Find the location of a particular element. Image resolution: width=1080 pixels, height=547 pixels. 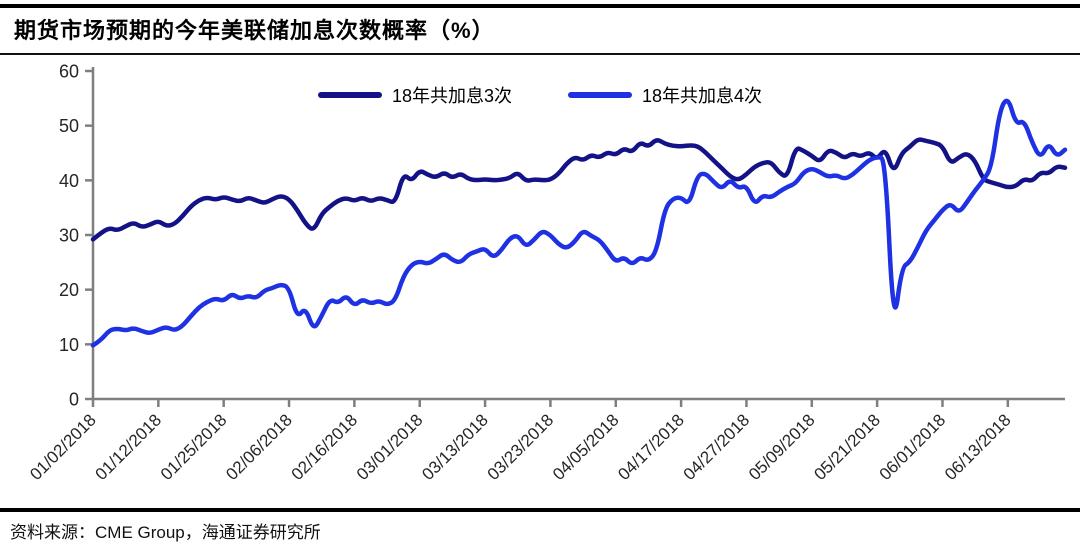

x-tick-label: 04/27/2018 is located at coordinates (717, 447).